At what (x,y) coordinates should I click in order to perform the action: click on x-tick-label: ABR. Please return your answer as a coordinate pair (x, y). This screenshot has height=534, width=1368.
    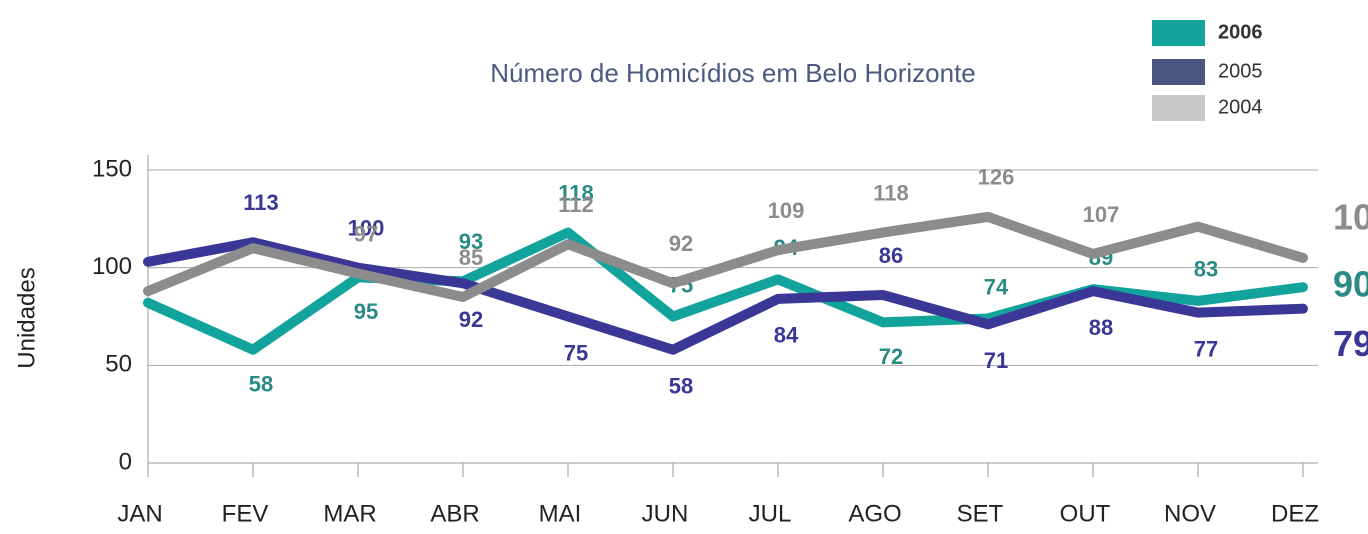
    Looking at the image, I should click on (454, 513).